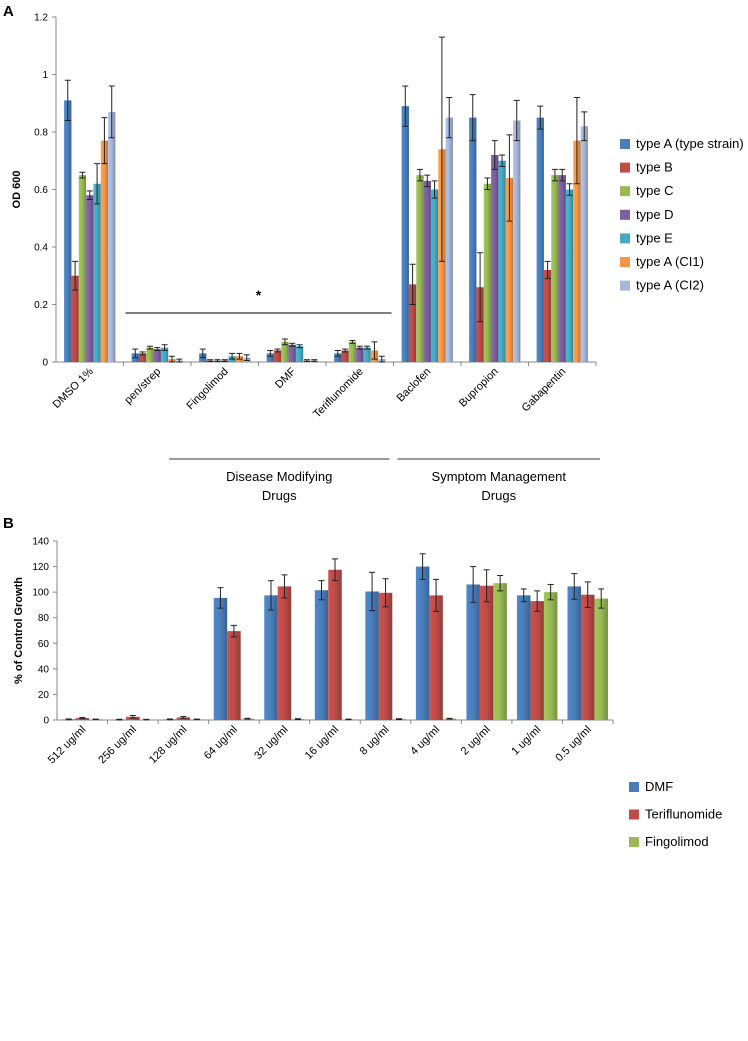  What do you see at coordinates (655, 190) in the screenshot?
I see `legend-label-type-c: type C` at bounding box center [655, 190].